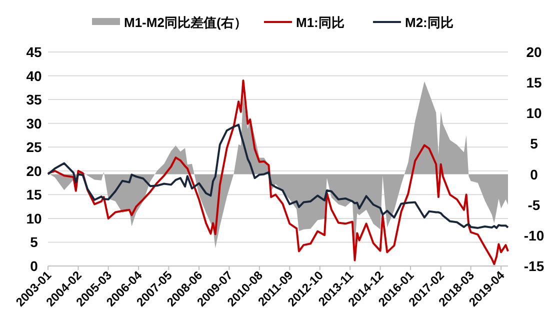 The height and width of the screenshot is (330, 550). Describe the element at coordinates (534, 113) in the screenshot. I see `y2-tick-label: 10` at that location.